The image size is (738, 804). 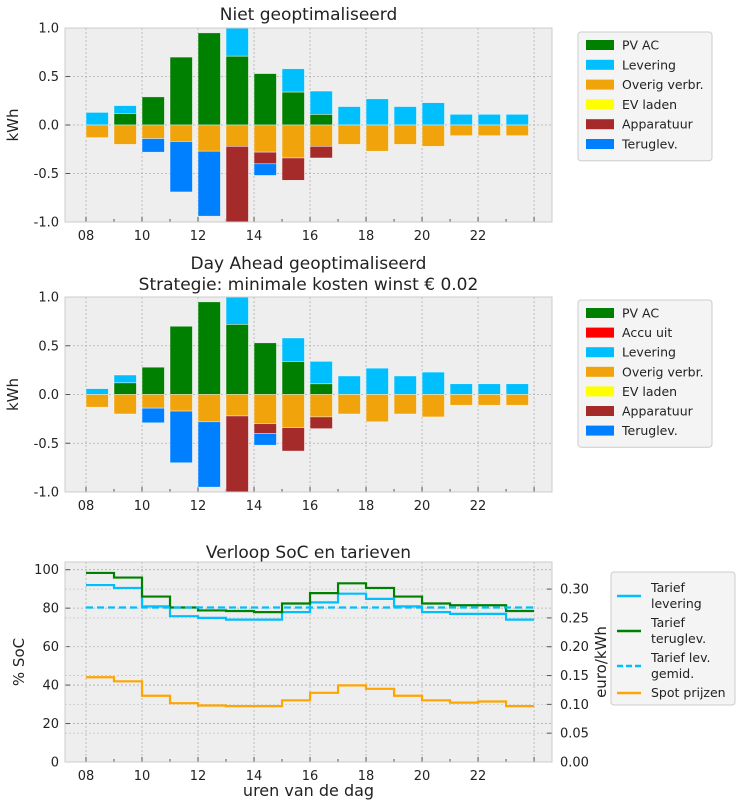 I want to click on legend-label-line: teruglev., so click(x=678, y=638).